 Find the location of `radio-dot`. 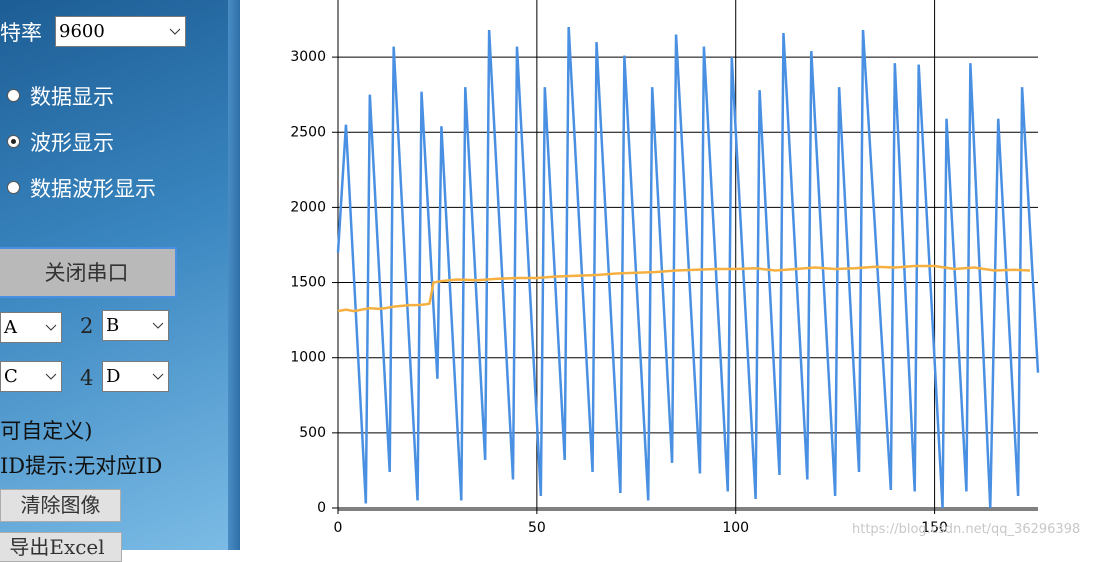

radio-dot is located at coordinates (13, 141).